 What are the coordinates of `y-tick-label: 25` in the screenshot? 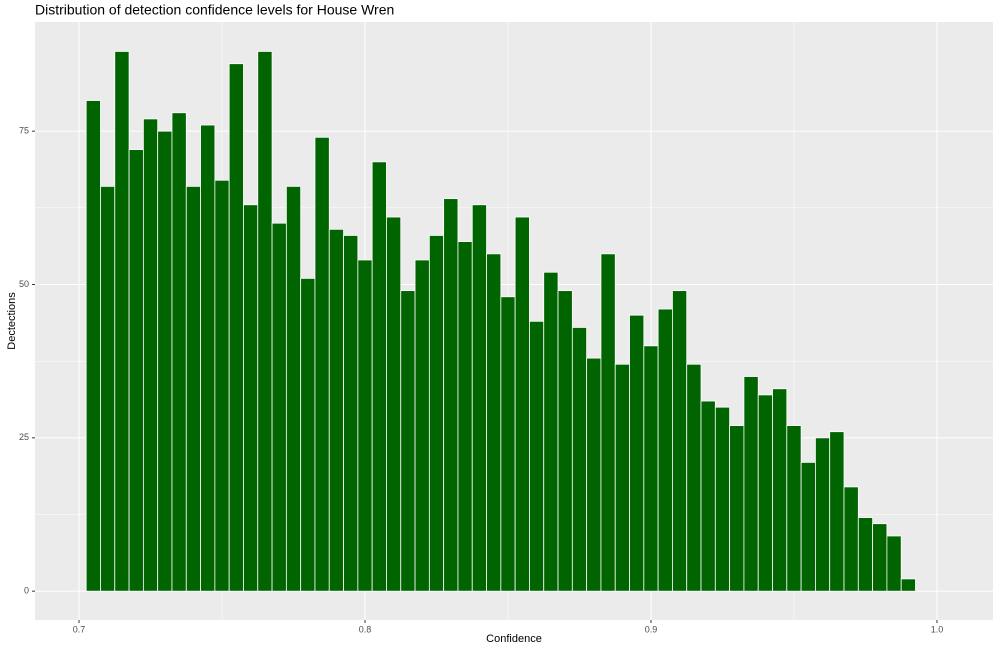 It's located at (24, 437).